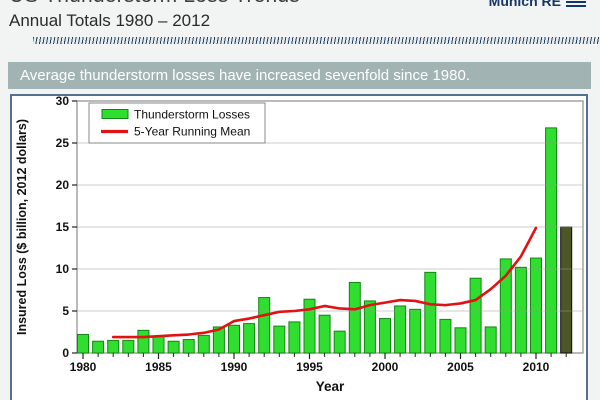  Describe the element at coordinates (369, 327) in the screenshot. I see `bar-1999` at that location.